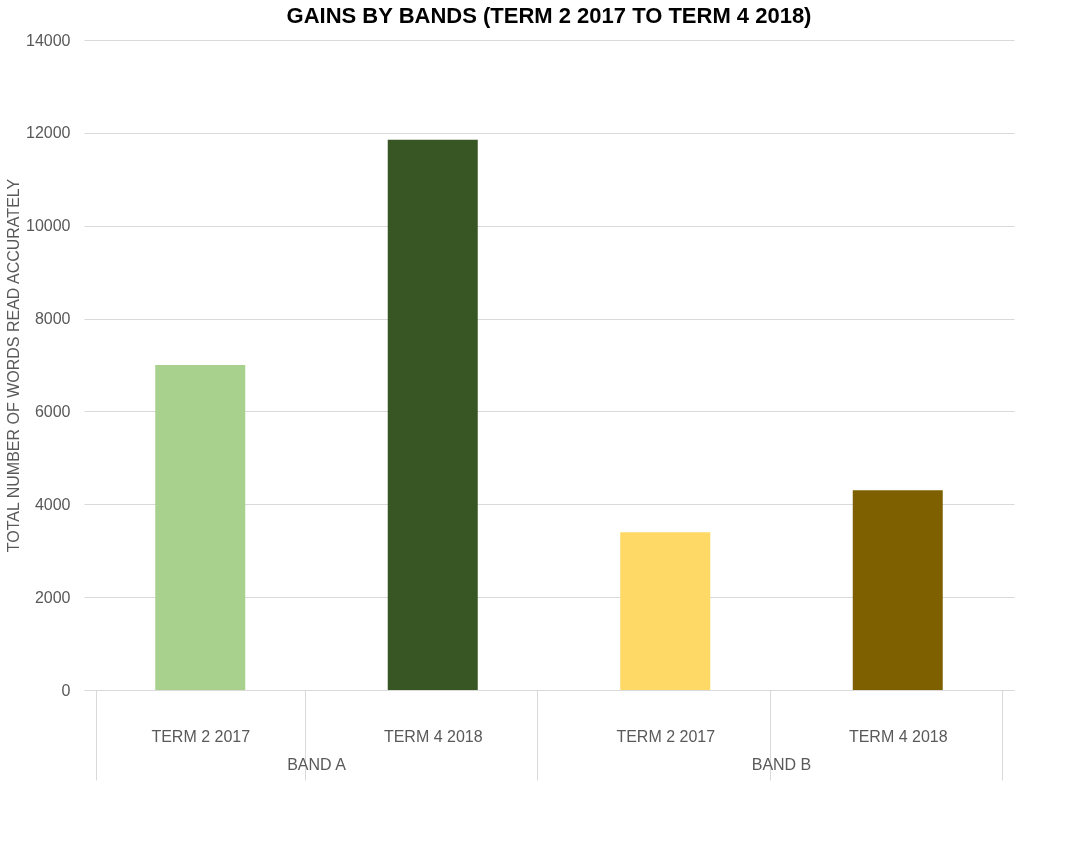 The image size is (1078, 861). I want to click on text: BAND A, so click(317, 764).